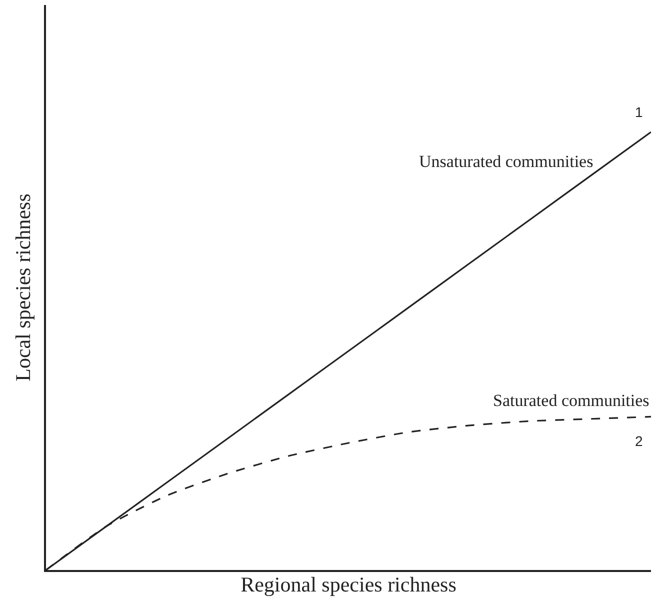 The height and width of the screenshot is (604, 652). Describe the element at coordinates (506, 161) in the screenshot. I see `series-label: Unsaturated communities` at that location.